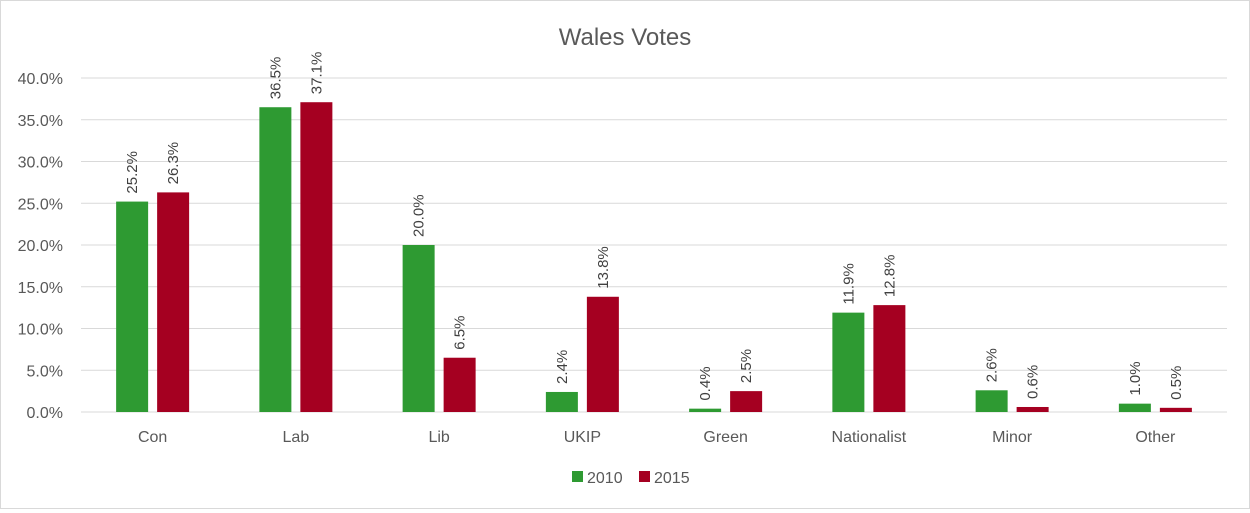 This screenshot has width=1250, height=513. Describe the element at coordinates (296, 437) in the screenshot. I see `x-tick-label: Lab` at that location.